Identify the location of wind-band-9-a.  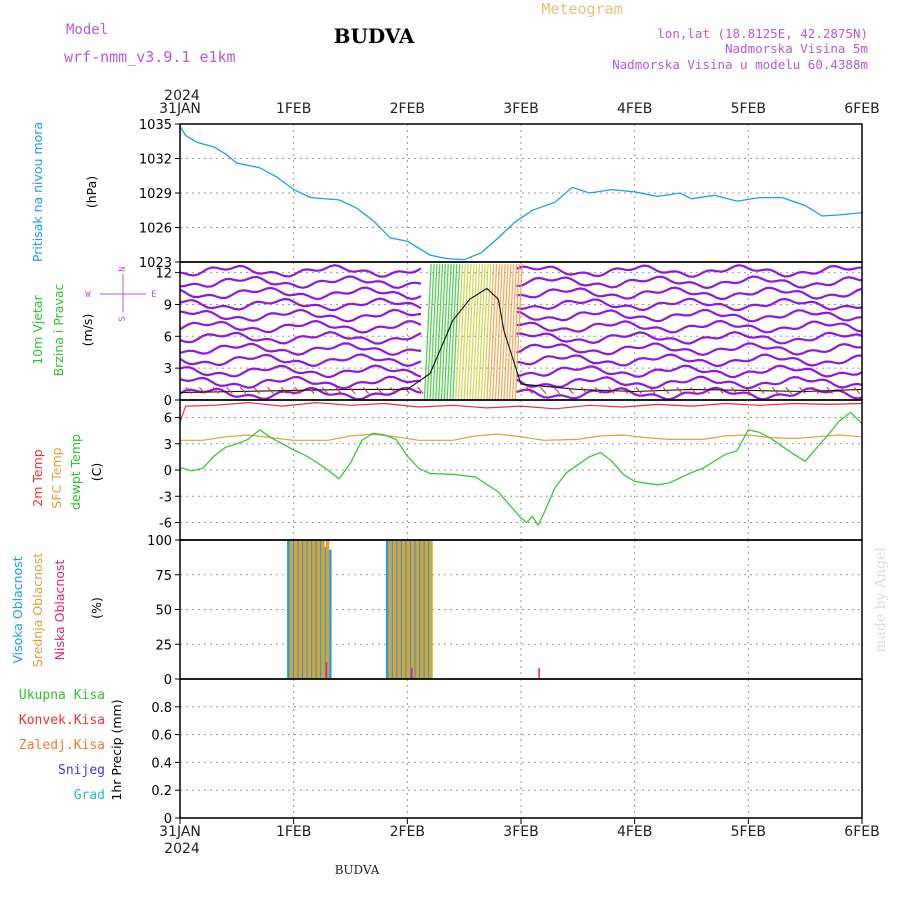
(300, 293).